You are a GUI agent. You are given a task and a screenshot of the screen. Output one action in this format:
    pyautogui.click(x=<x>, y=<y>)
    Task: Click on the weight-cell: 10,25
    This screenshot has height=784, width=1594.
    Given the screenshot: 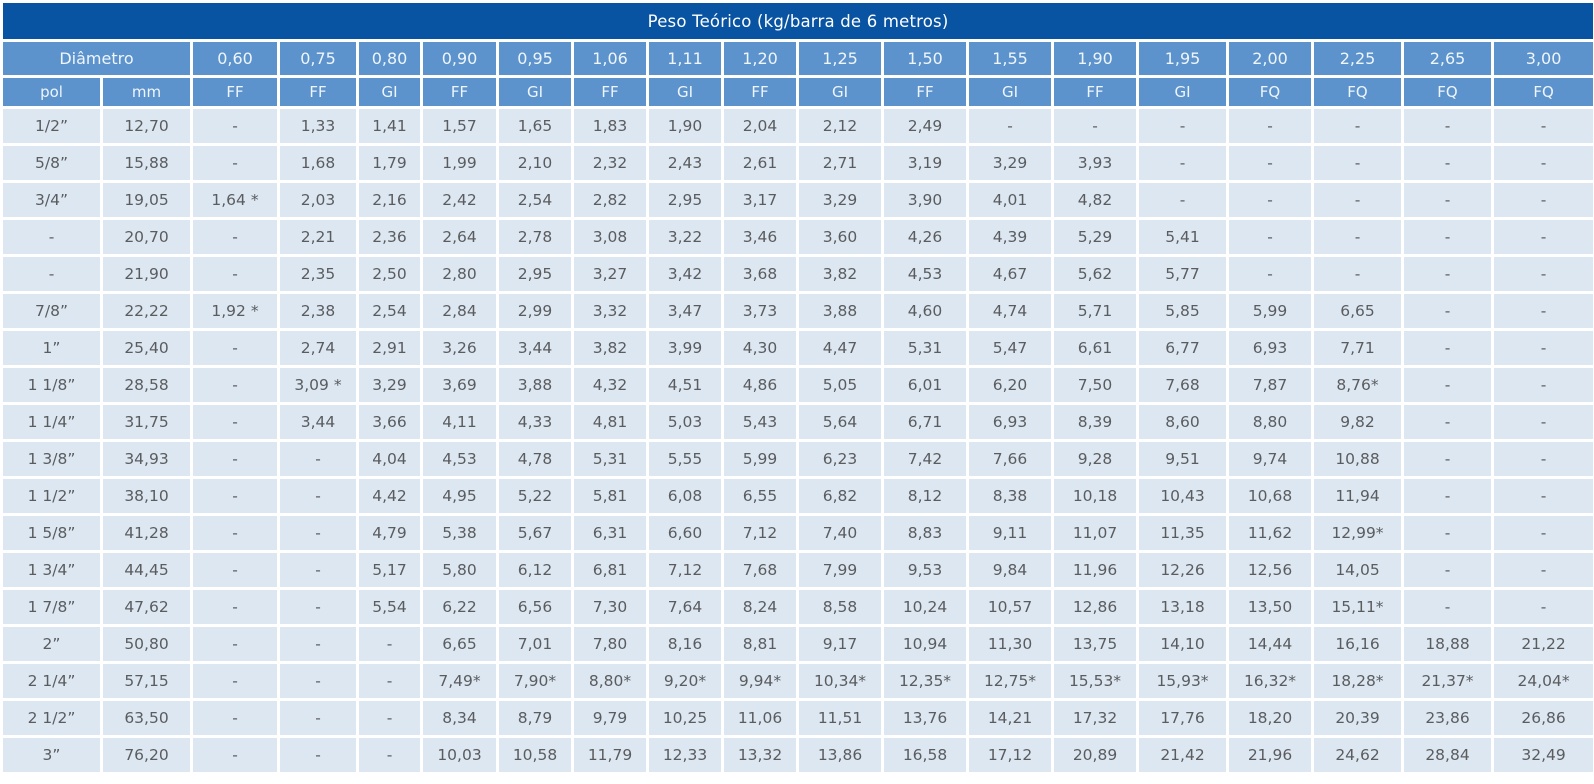 What is the action you would take?
    pyautogui.click(x=685, y=718)
    